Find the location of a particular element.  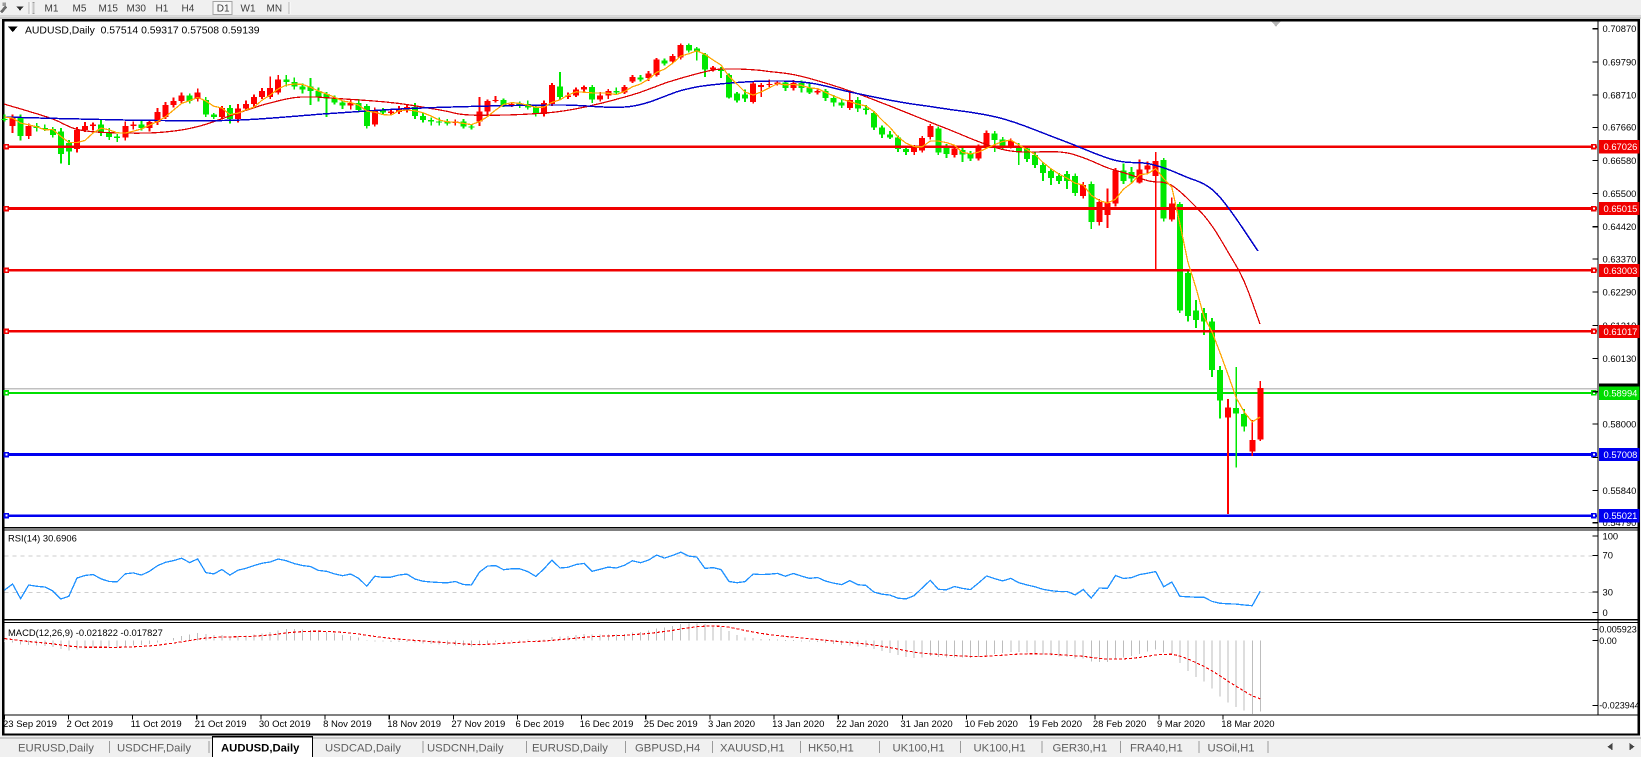

svg-text: 19 Feb 2020 is located at coordinates (1055, 724).